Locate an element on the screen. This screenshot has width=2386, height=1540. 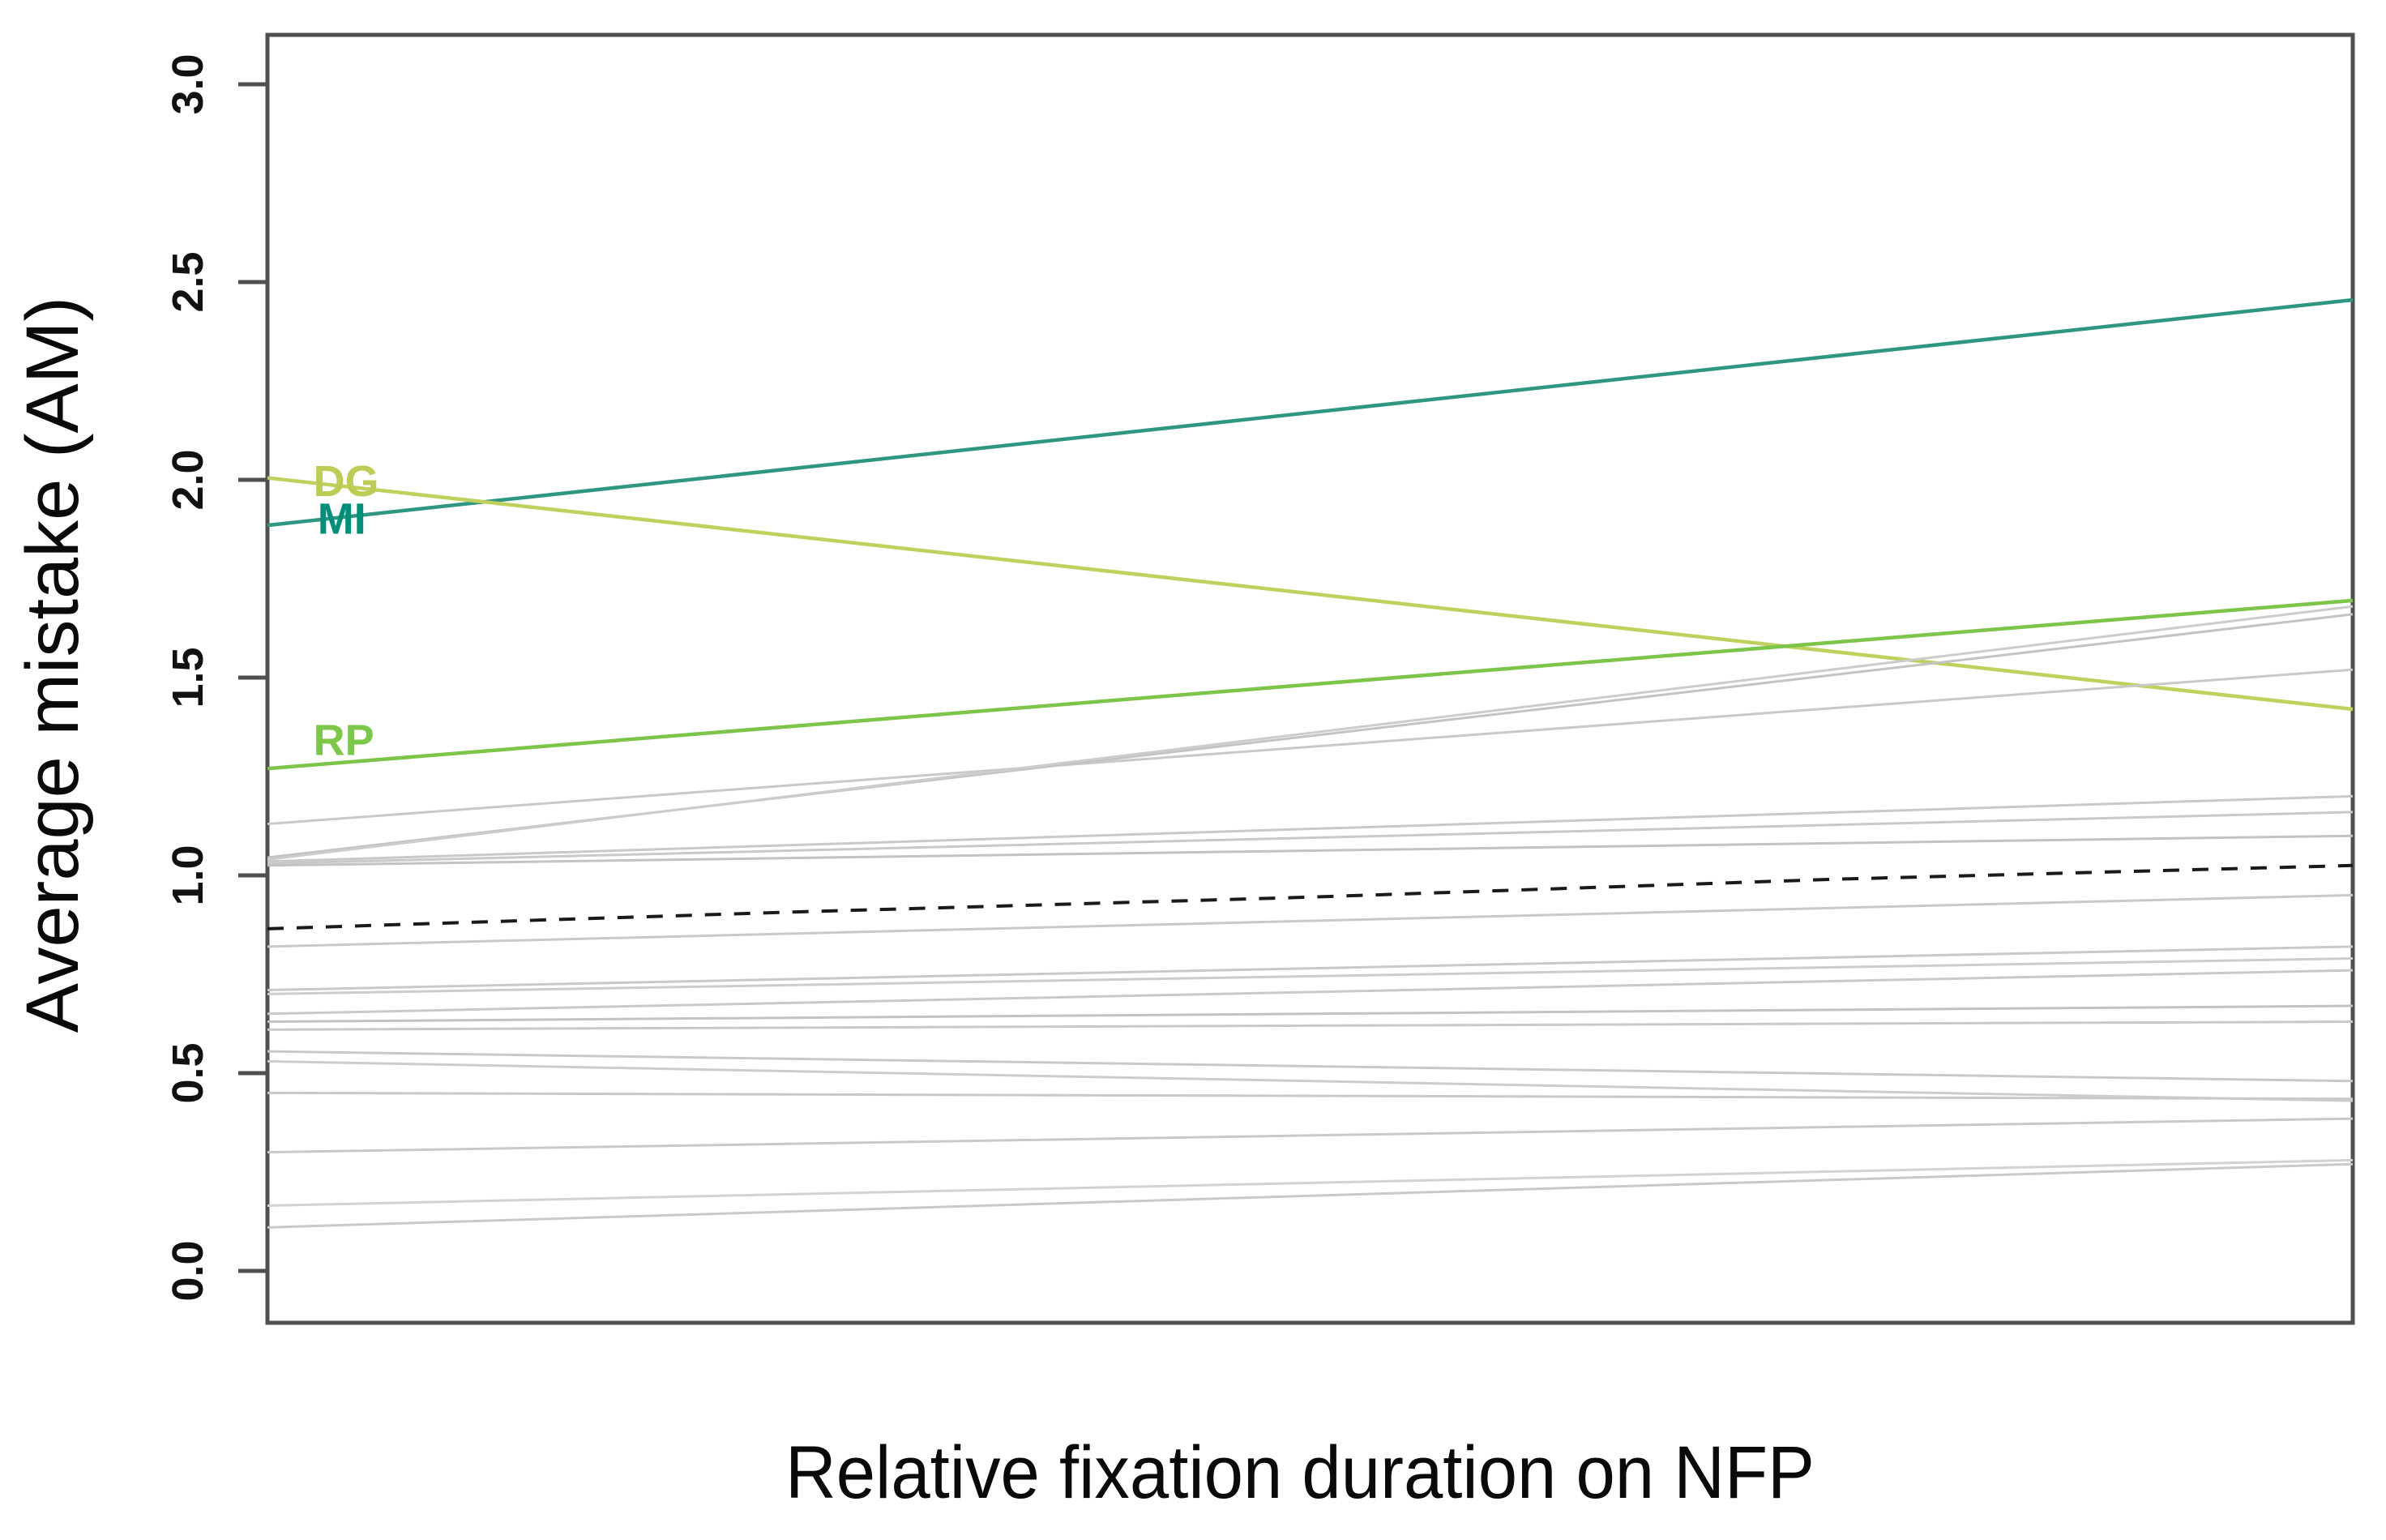
y-tick-label: 3.0 is located at coordinates (188, 83).